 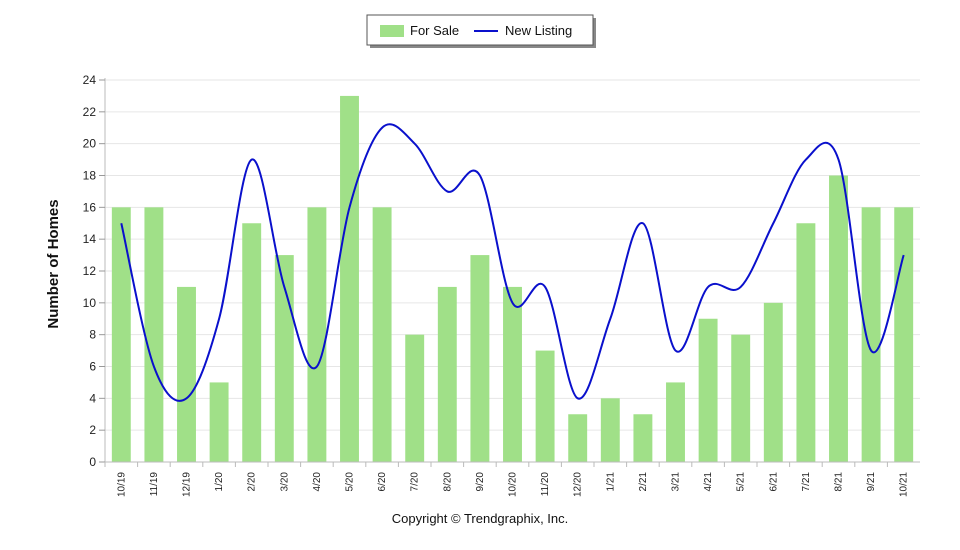 I want to click on y-tick-label: 2, so click(x=92, y=430).